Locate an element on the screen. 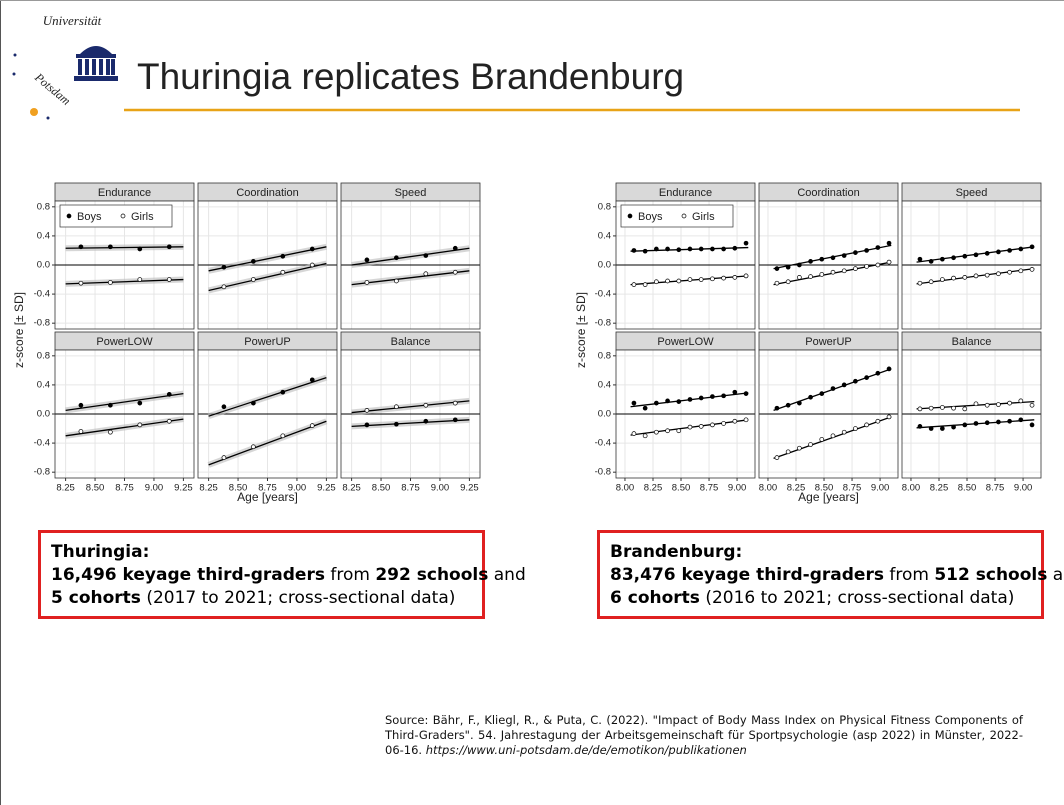 This screenshot has height=805, width=1064. x-axis-label: Age [years] is located at coordinates (267, 497).